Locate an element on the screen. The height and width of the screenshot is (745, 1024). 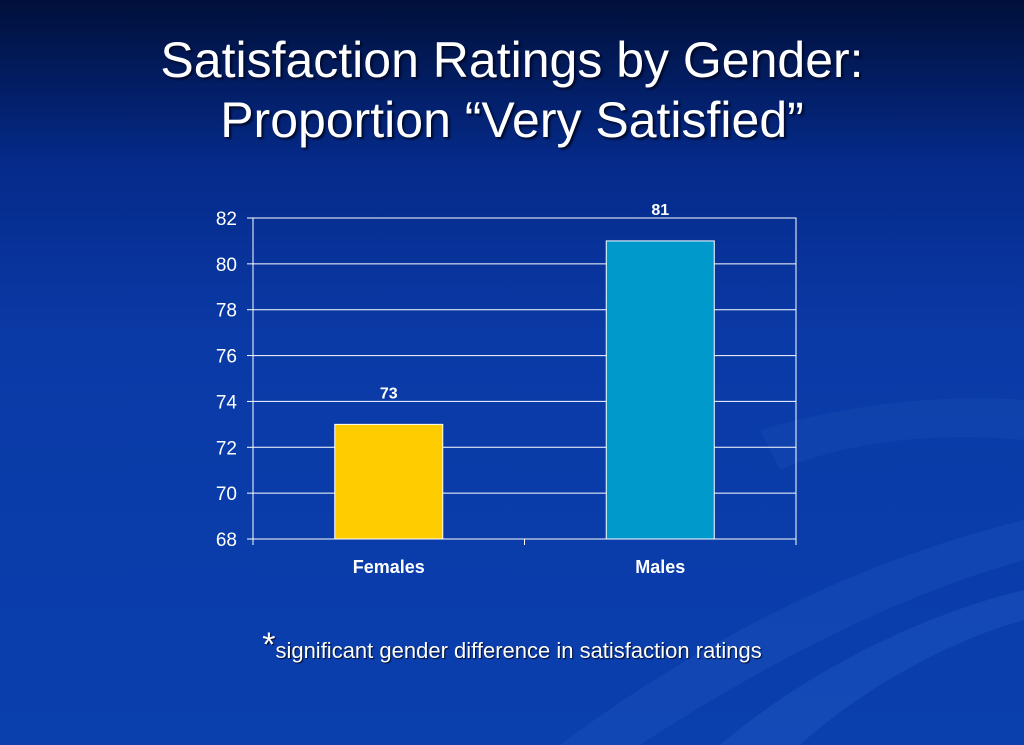
title-line-2: Proportion “Very Satisfied” is located at coordinates (512, 120).